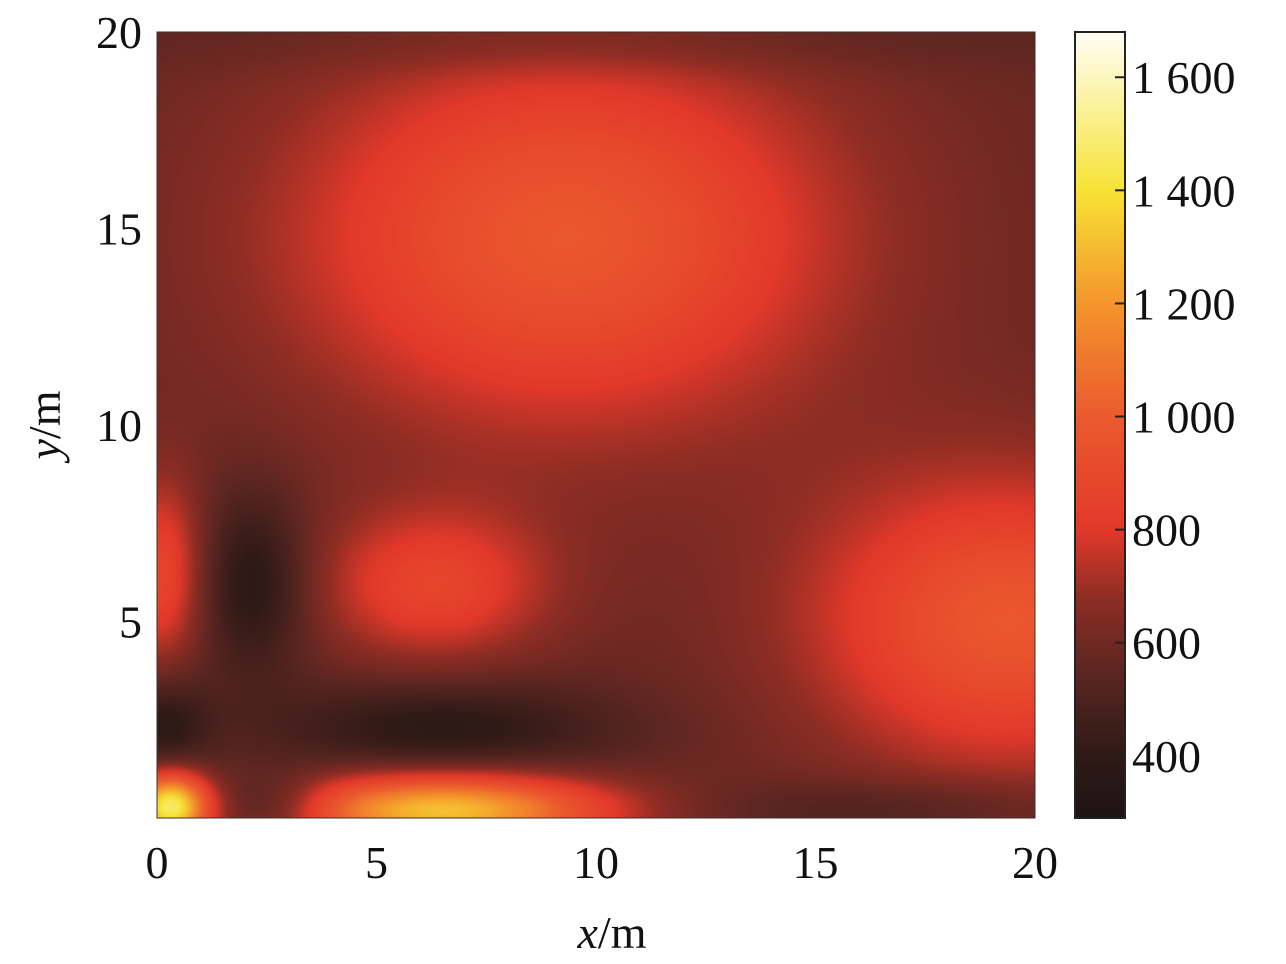 The height and width of the screenshot is (964, 1286). I want to click on y-axis-label: y/m, so click(44, 426).